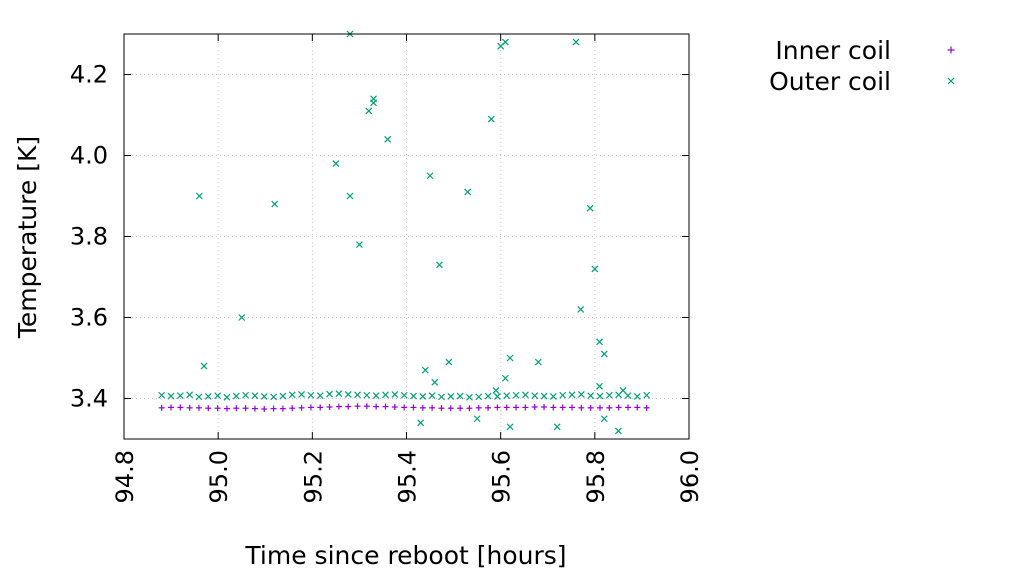  I want to click on y-tick-labels: 3.4 3.6 3.8 4.0 4.2, so click(89, 237).